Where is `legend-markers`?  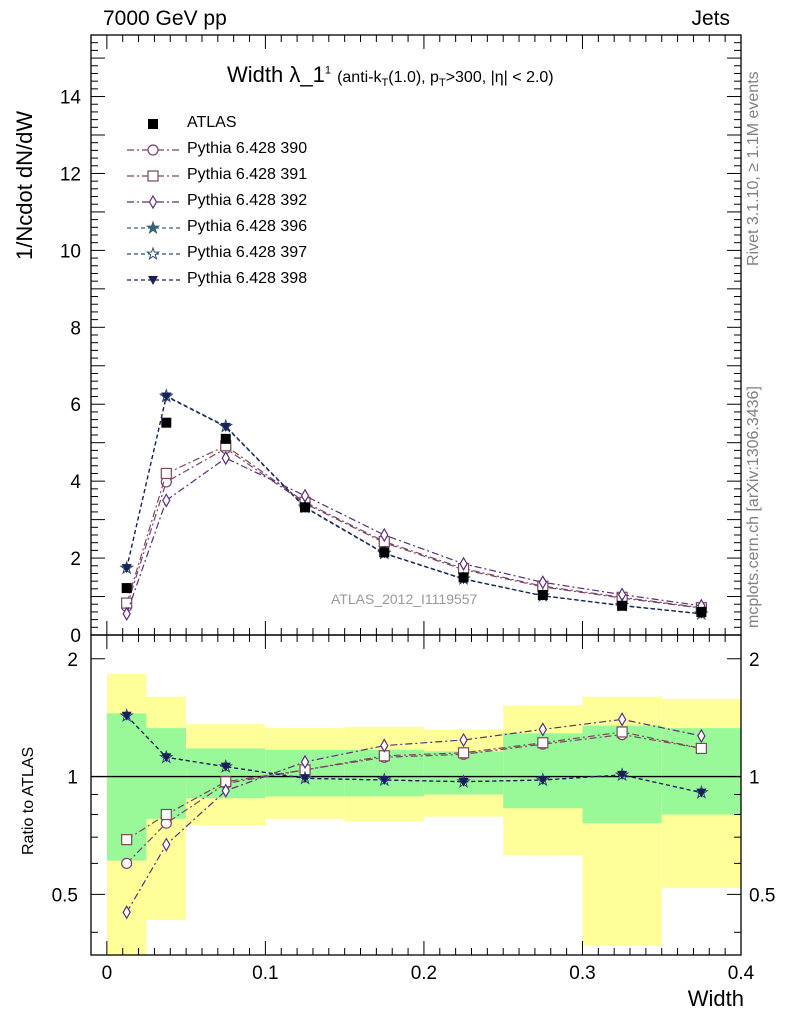 legend-markers is located at coordinates (153, 202).